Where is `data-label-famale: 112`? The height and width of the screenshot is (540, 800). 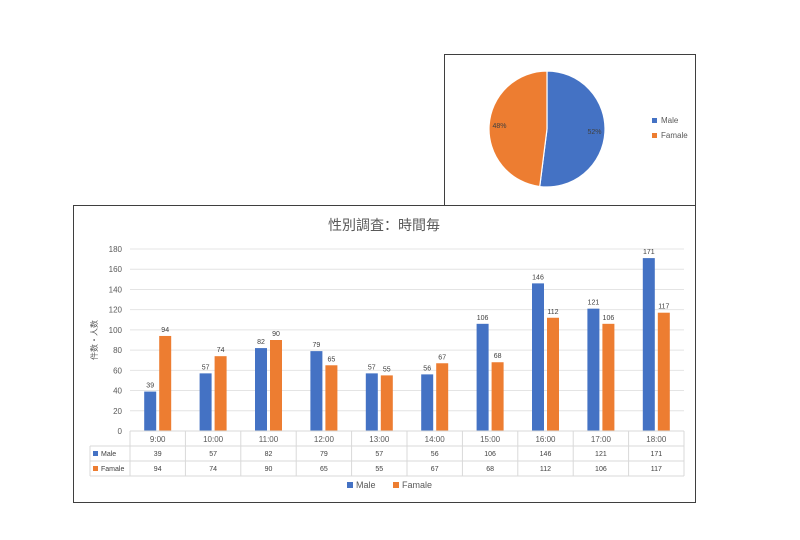 data-label-famale: 112 is located at coordinates (552, 312).